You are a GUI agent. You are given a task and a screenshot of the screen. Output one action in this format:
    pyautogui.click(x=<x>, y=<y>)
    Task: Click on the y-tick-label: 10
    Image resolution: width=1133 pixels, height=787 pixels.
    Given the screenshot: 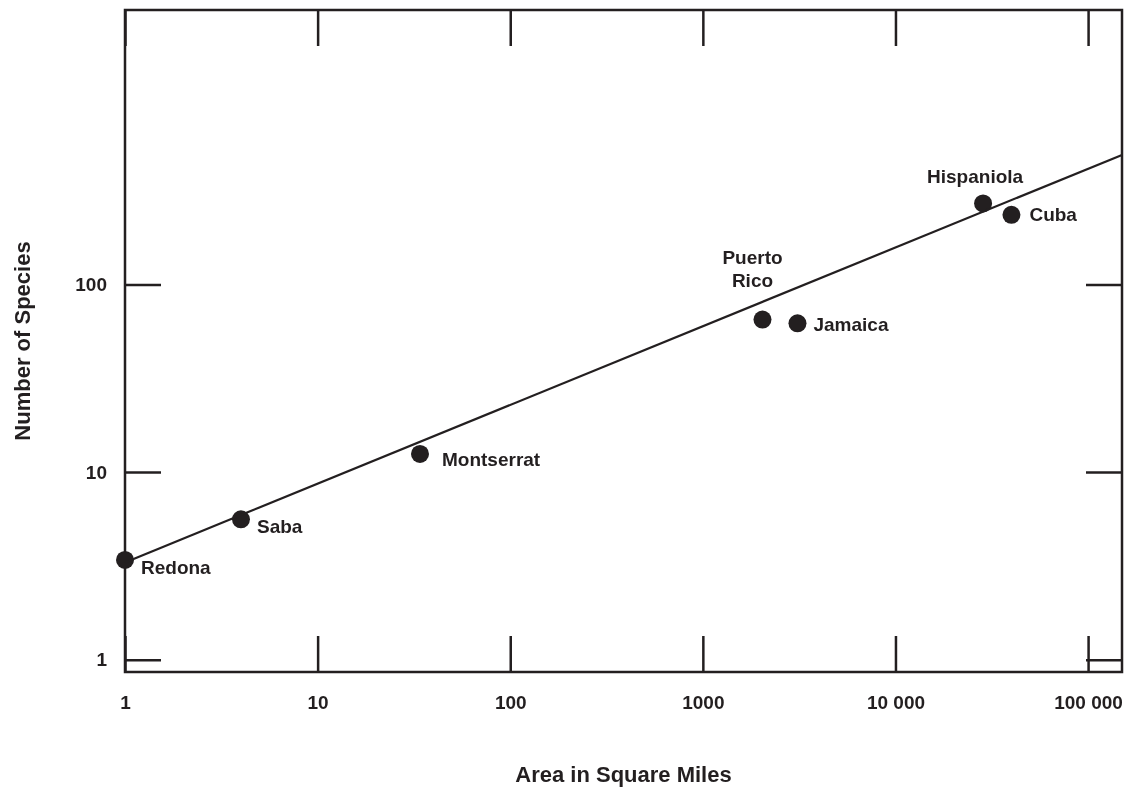 What is the action you would take?
    pyautogui.click(x=96, y=472)
    